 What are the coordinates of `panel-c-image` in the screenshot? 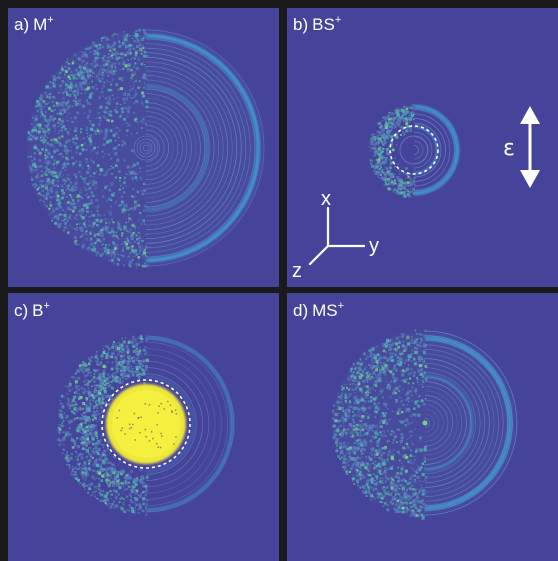 It's located at (146, 425).